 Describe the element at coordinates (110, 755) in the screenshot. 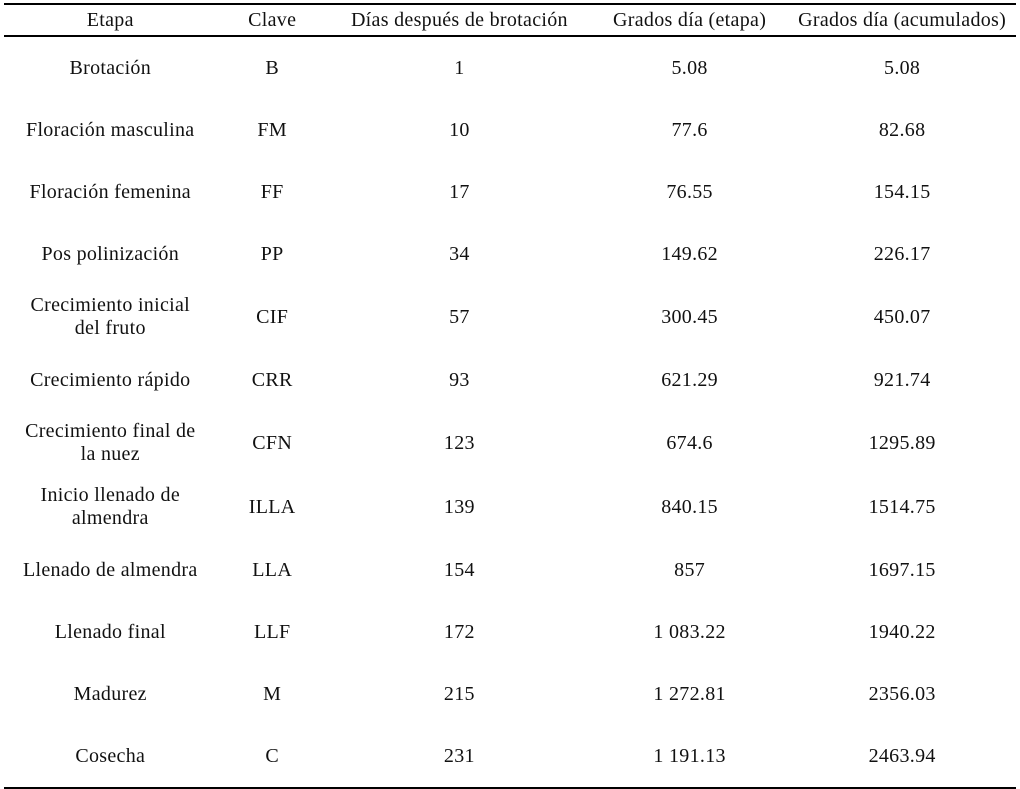

I see `cell-etapa: Cosecha` at that location.